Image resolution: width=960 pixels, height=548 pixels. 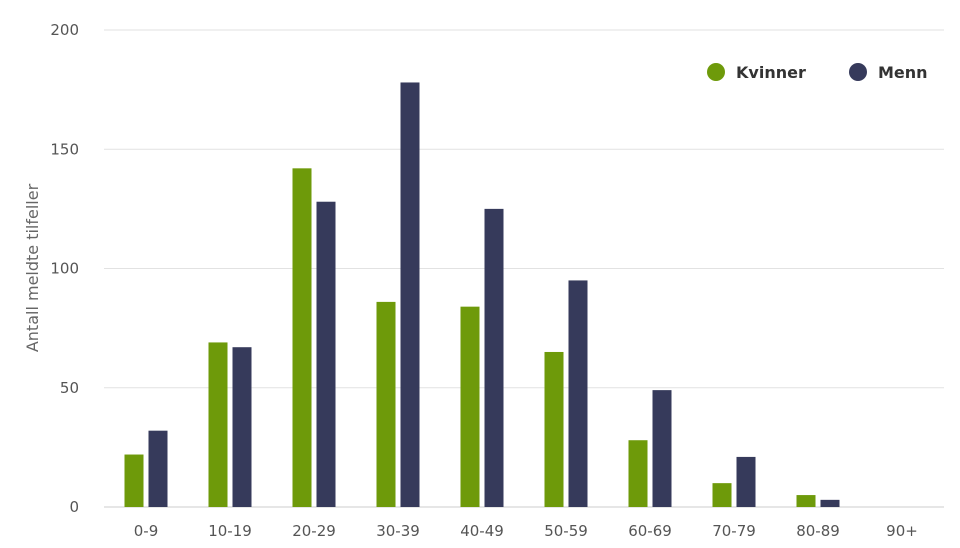 I want to click on x-tick-label: 60-69, so click(x=650, y=531).